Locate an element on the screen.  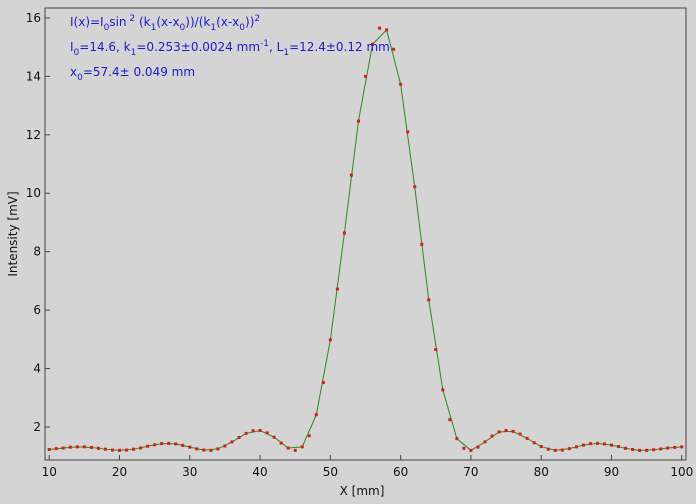
x-tick-label: 70 is located at coordinates (470, 472).